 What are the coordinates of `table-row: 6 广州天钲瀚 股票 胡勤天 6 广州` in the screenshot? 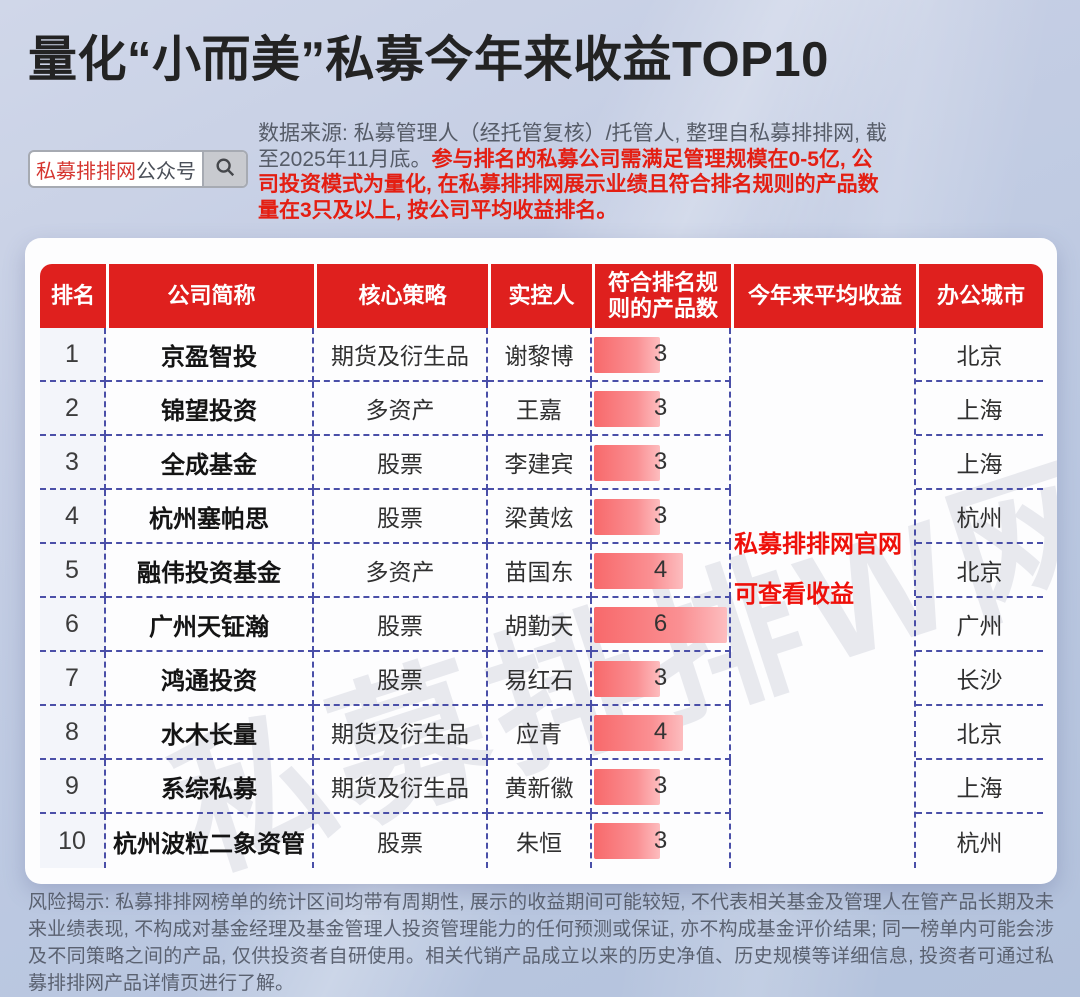 It's located at (541, 625).